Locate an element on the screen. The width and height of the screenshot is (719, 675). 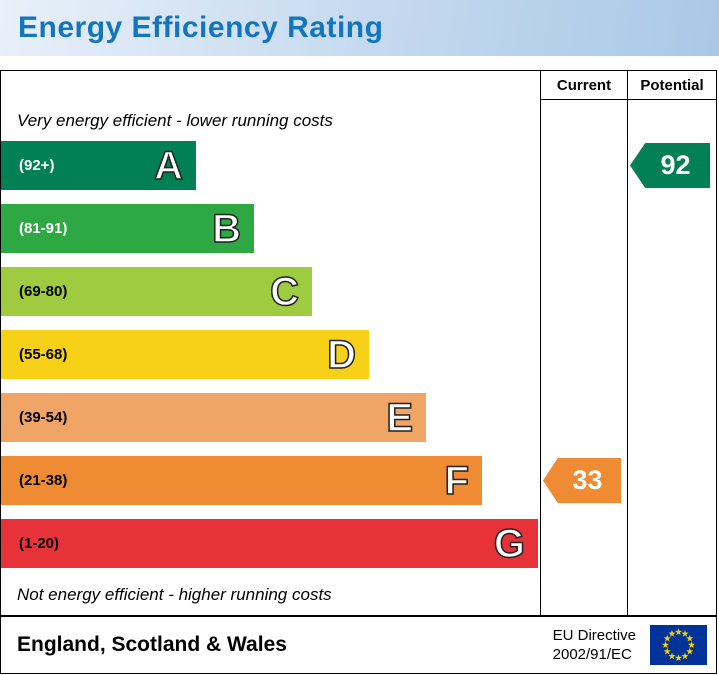
title-bar: Energy Efficiency Rating is located at coordinates (359, 28).